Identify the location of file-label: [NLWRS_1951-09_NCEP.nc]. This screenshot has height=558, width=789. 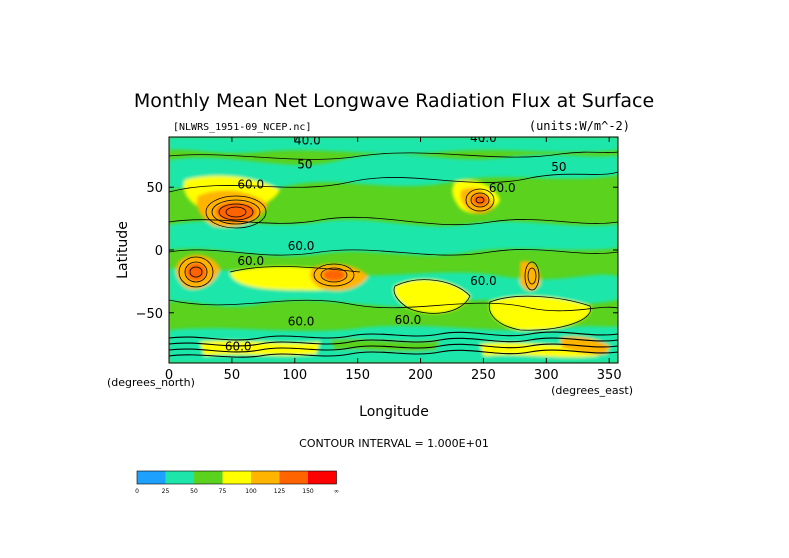
(242, 127).